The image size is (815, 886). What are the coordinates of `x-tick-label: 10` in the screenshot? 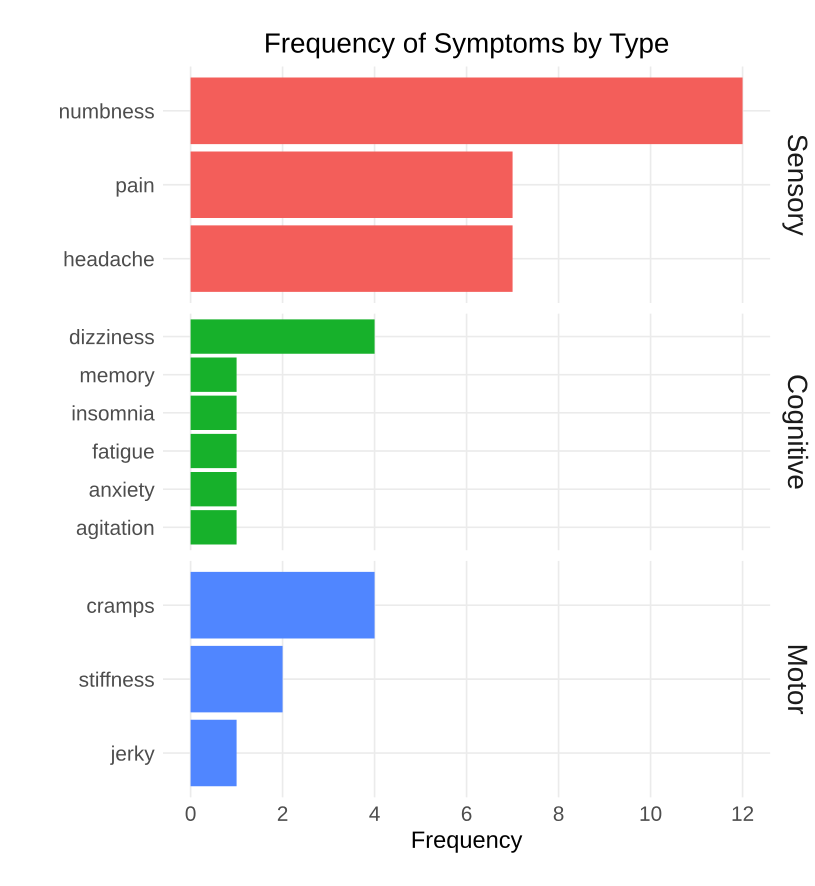 It's located at (651, 814).